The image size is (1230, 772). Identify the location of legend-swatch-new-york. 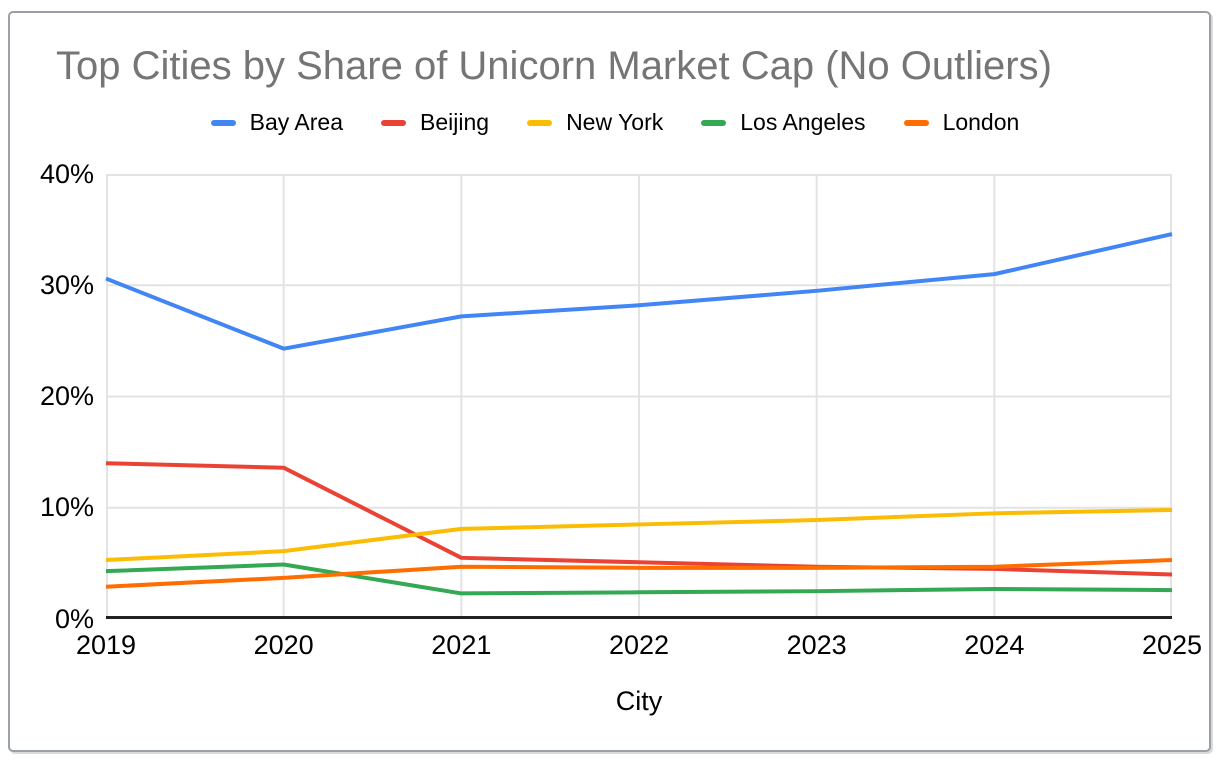
(540, 122).